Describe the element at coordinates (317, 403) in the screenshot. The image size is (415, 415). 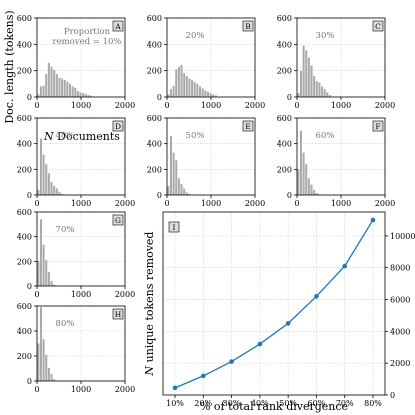
I see `panel-i-x-tick-label: 60%` at that location.